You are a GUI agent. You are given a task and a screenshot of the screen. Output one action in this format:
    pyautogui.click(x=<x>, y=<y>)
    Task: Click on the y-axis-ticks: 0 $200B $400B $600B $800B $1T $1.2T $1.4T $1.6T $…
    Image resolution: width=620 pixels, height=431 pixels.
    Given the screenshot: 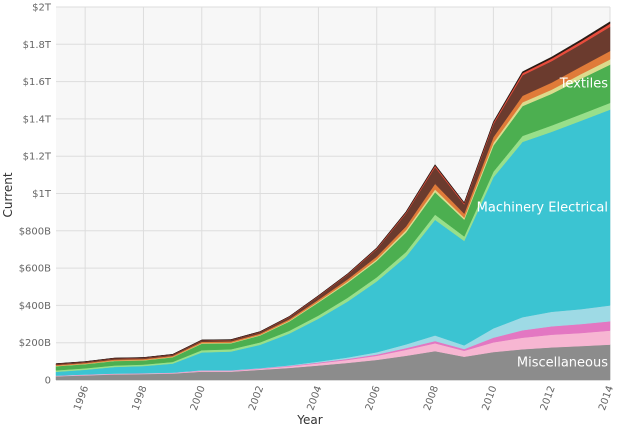 What is the action you would take?
    pyautogui.click(x=35, y=195)
    